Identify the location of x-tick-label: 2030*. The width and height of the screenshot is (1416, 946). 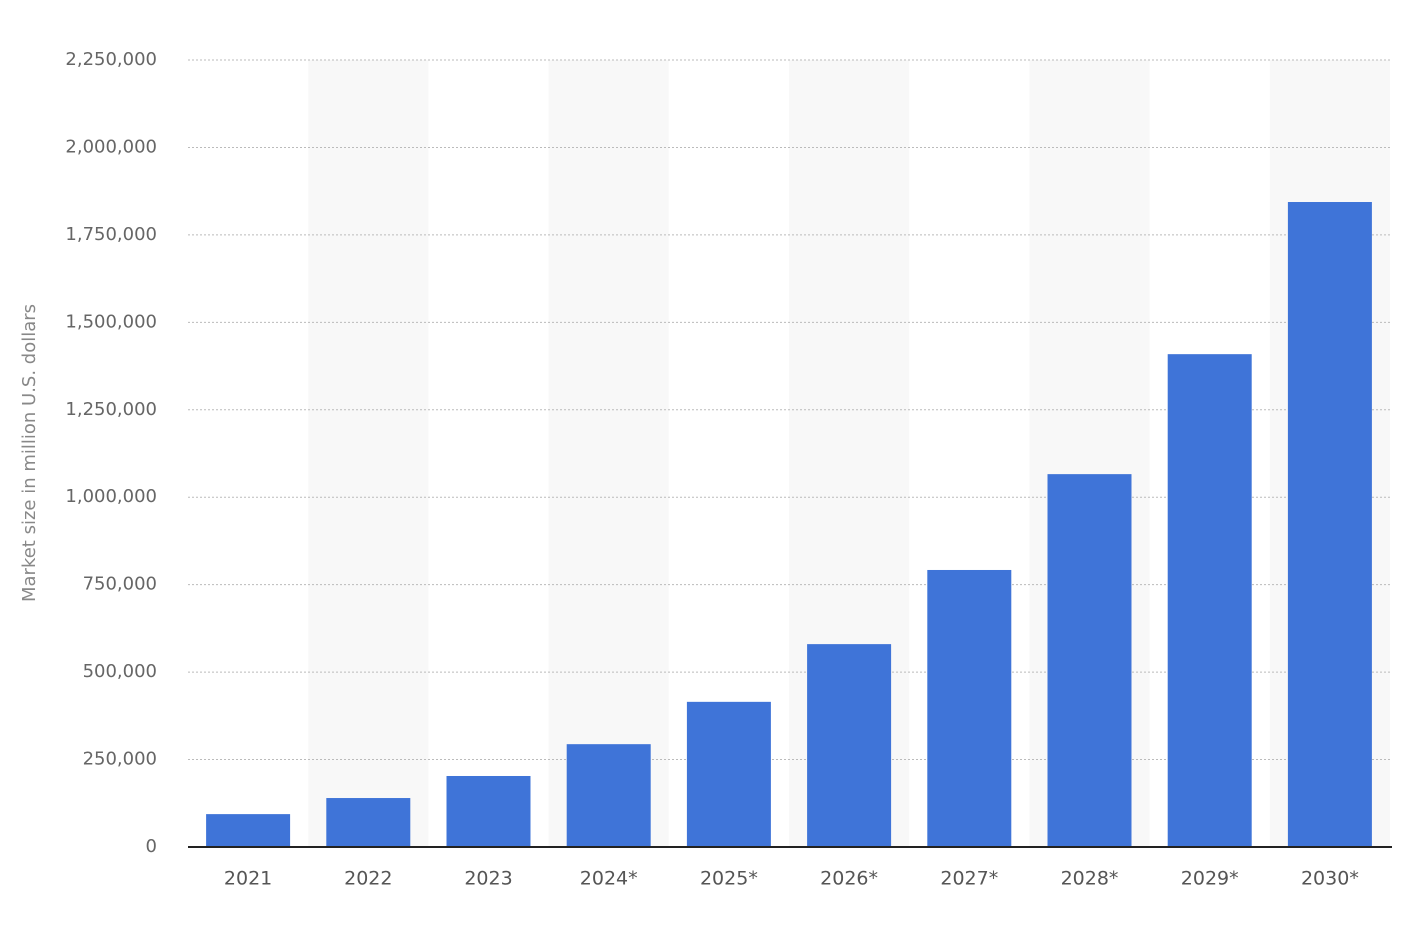
(1330, 879).